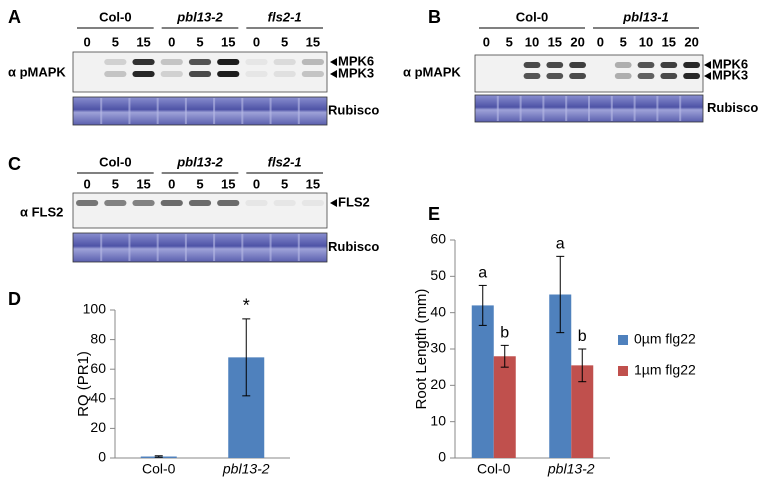 This screenshot has width=766, height=490. Describe the element at coordinates (354, 201) in the screenshot. I see `band-label: FLS2` at that location.